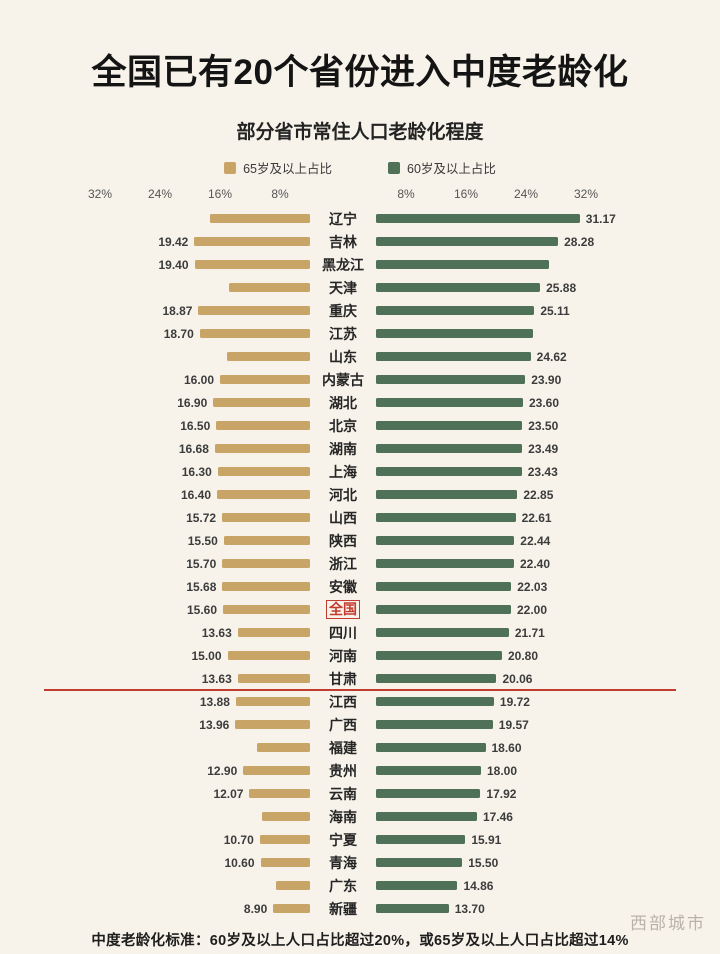  What do you see at coordinates (214, 724) in the screenshot?
I see `value-65plus: 13.96` at bounding box center [214, 724].